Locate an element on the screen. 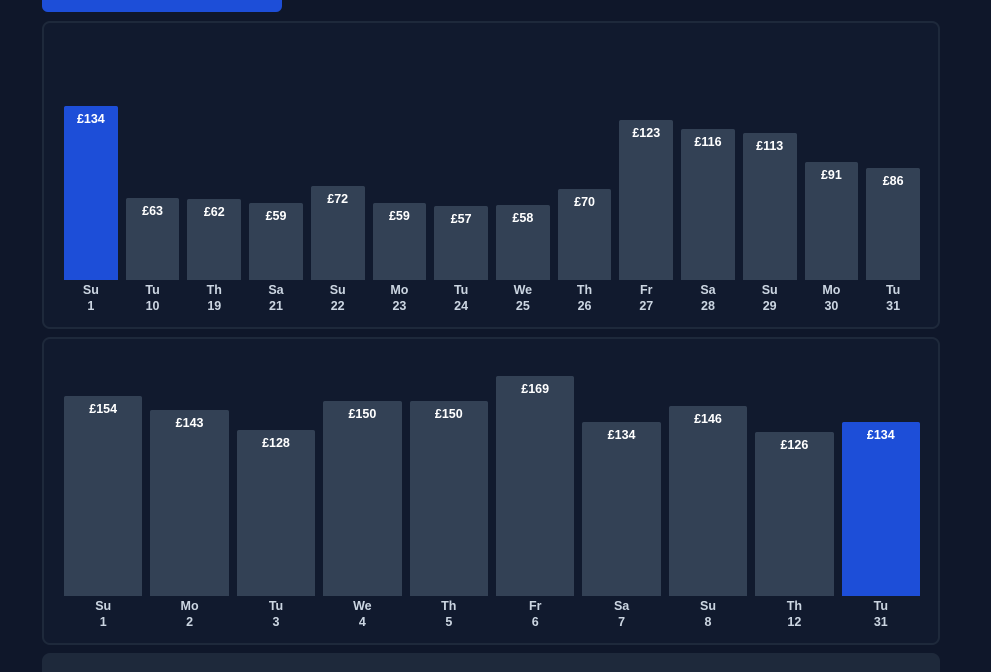 The width and height of the screenshot is (991, 672). date-label: Tu 3 is located at coordinates (276, 614).